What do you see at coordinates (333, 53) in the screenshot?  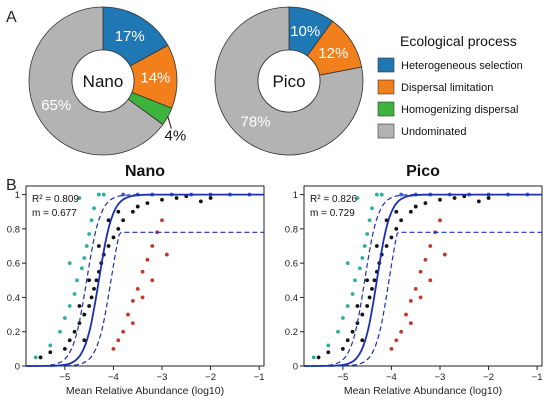 I see `slice-label: 12%` at bounding box center [333, 53].